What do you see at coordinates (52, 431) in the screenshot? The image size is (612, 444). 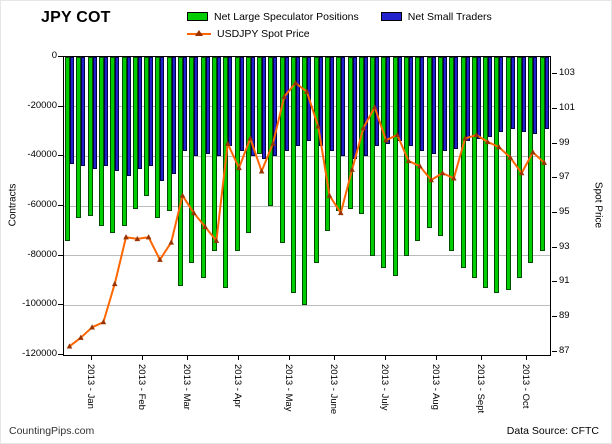 I see `site-watermark: CountingPips.com` at bounding box center [52, 431].